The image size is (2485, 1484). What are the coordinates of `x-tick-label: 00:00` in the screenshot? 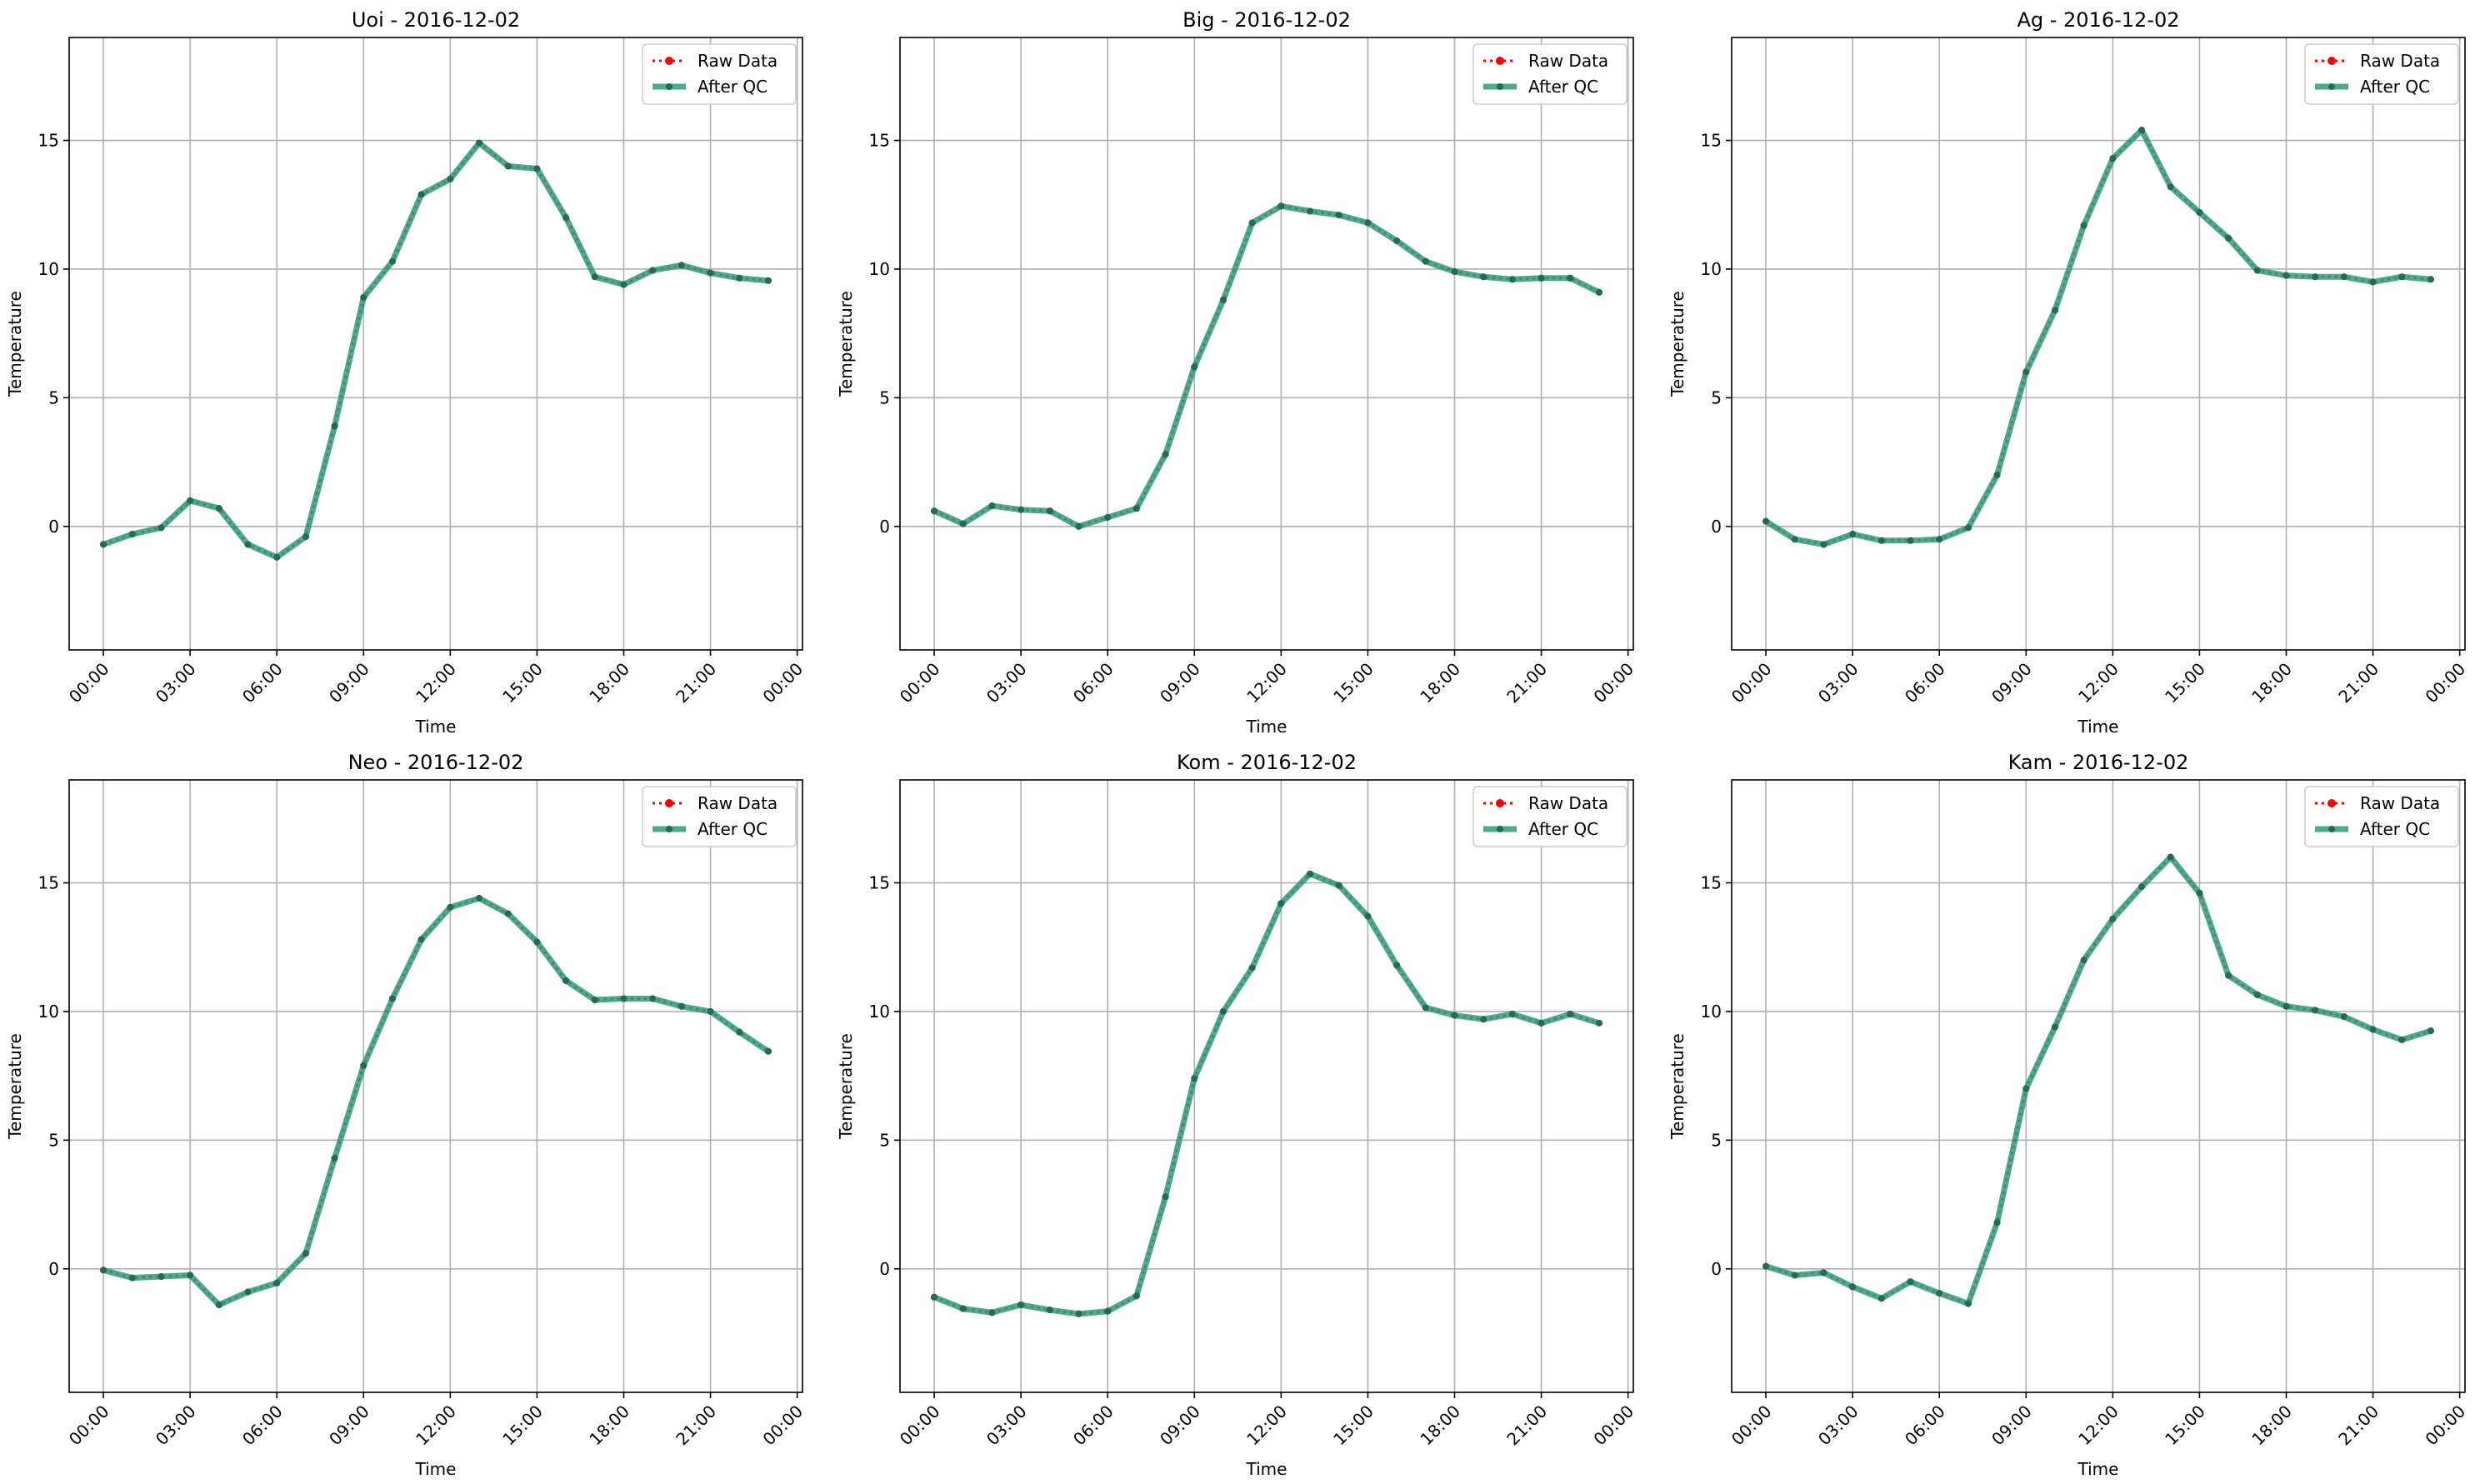 It's located at (1613, 683).